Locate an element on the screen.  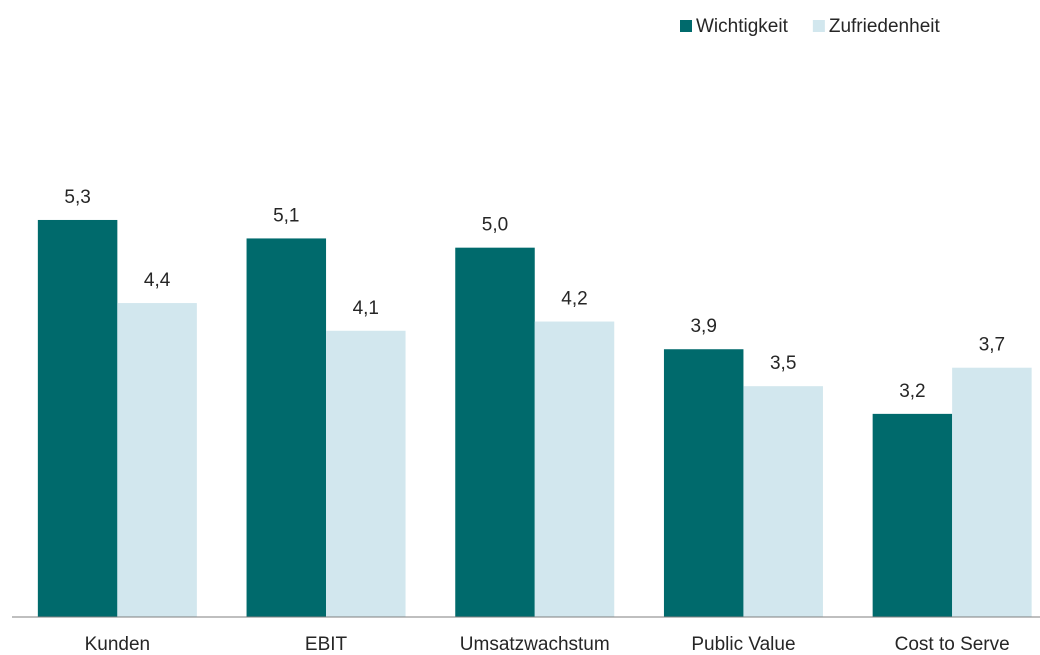
value-label: 5,0 is located at coordinates (495, 225).